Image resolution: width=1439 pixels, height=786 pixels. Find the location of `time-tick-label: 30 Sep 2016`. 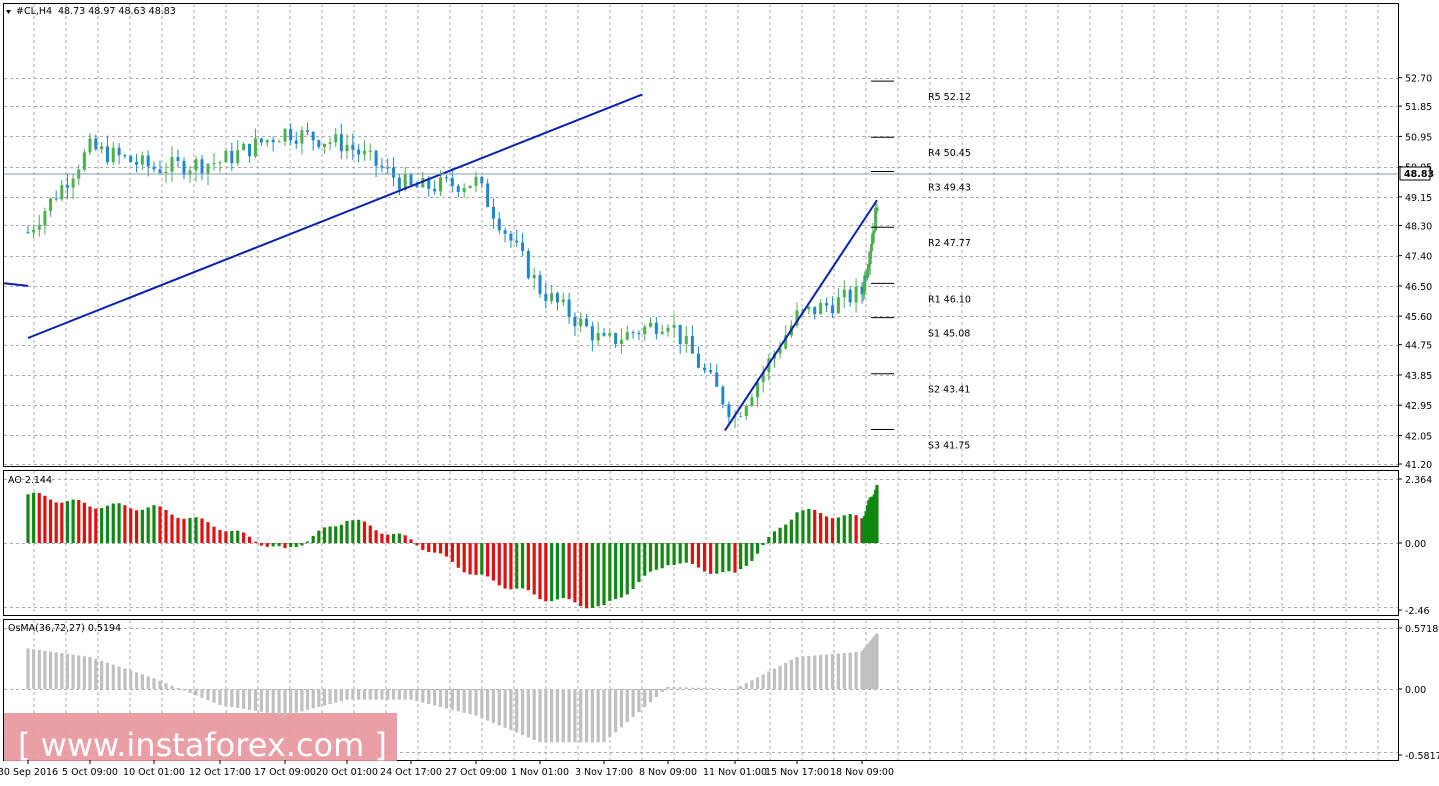

time-tick-label: 30 Sep 2016 is located at coordinates (29, 772).